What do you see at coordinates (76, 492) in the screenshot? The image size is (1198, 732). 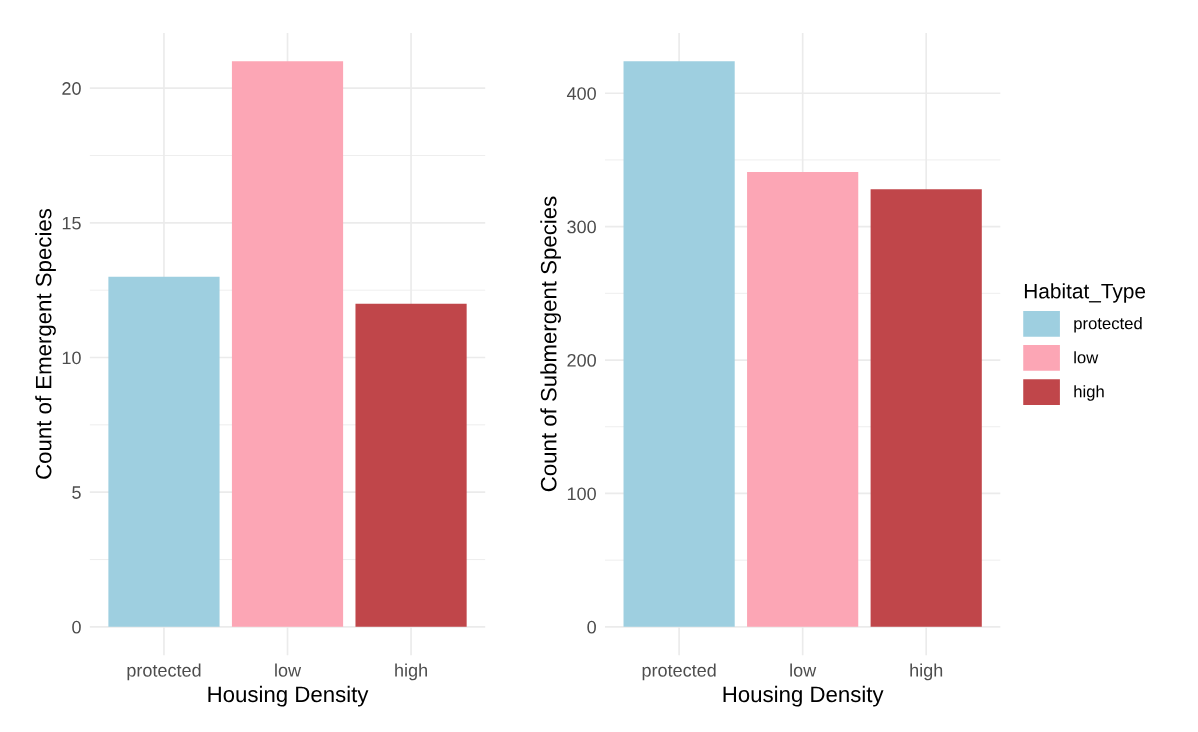 I see `y-tick-label: 5` at bounding box center [76, 492].